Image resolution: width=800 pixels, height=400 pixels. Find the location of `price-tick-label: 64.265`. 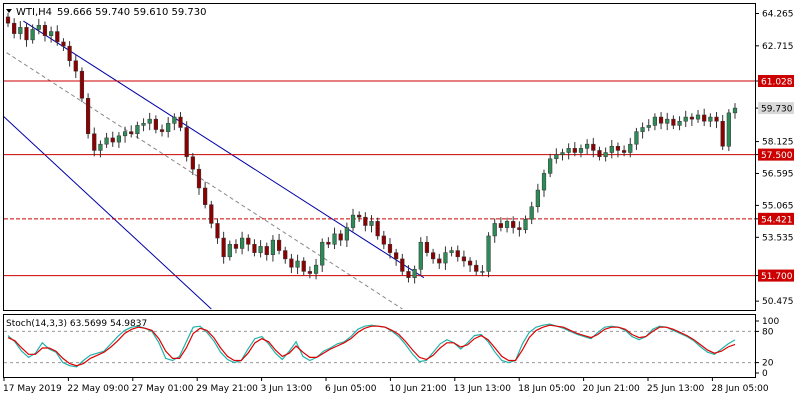

price-tick-label: 64.265 is located at coordinates (778, 14).